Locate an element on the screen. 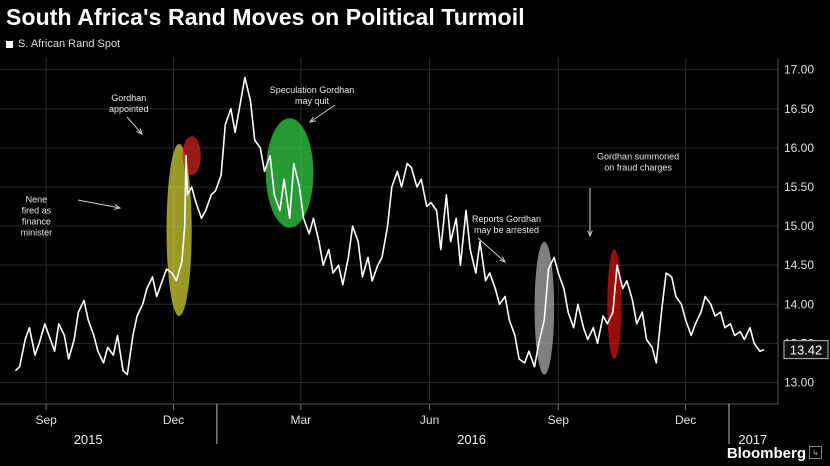 The height and width of the screenshot is (466, 830). annotation-text: may quit is located at coordinates (312, 101).